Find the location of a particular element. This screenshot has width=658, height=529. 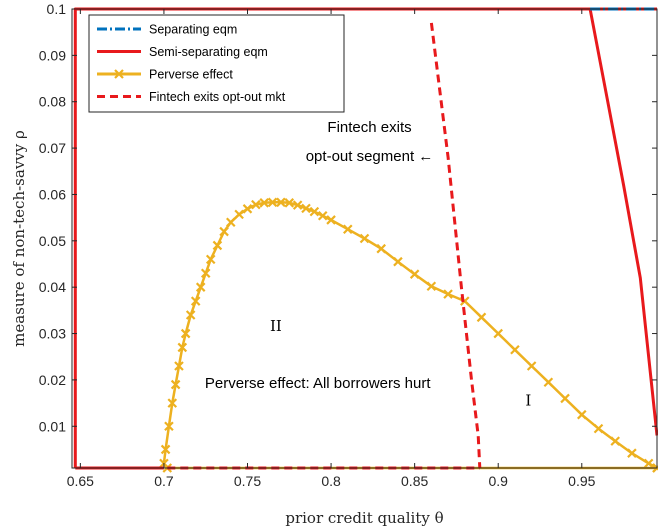

x-tick-label: 0.7 is located at coordinates (164, 481).